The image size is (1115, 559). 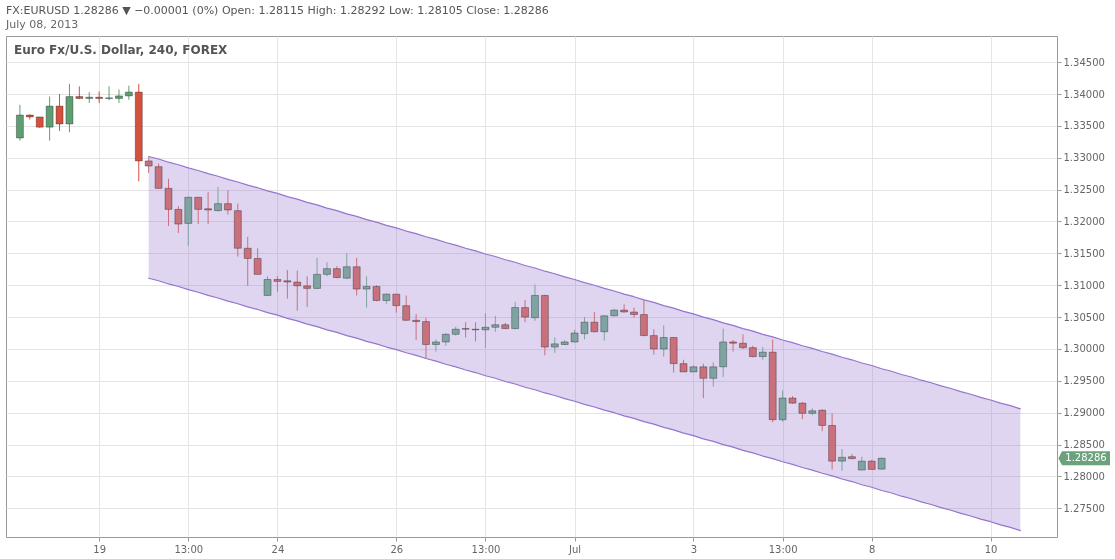 What do you see at coordinates (100, 549) in the screenshot?
I see `x-tick-label: 19` at bounding box center [100, 549].